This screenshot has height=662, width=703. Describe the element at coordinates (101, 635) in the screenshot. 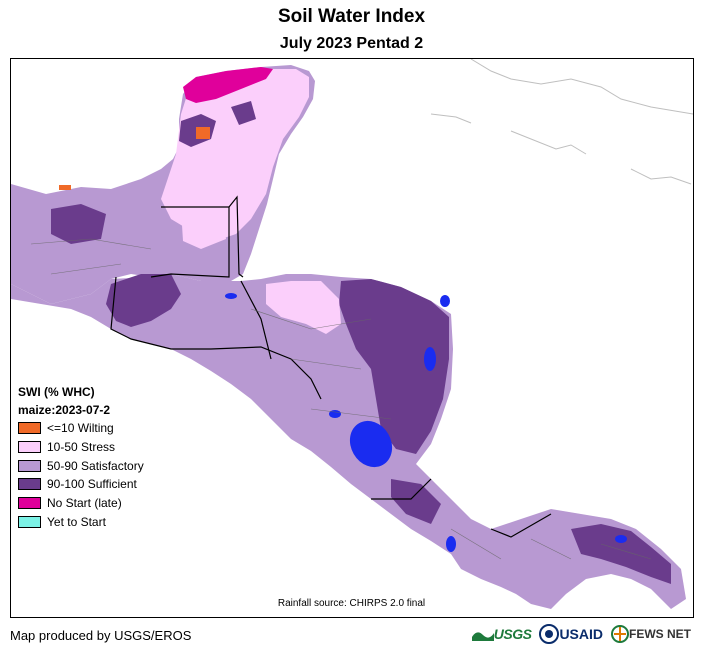

I see `map-credit: Map produced by USGS/EROS` at that location.